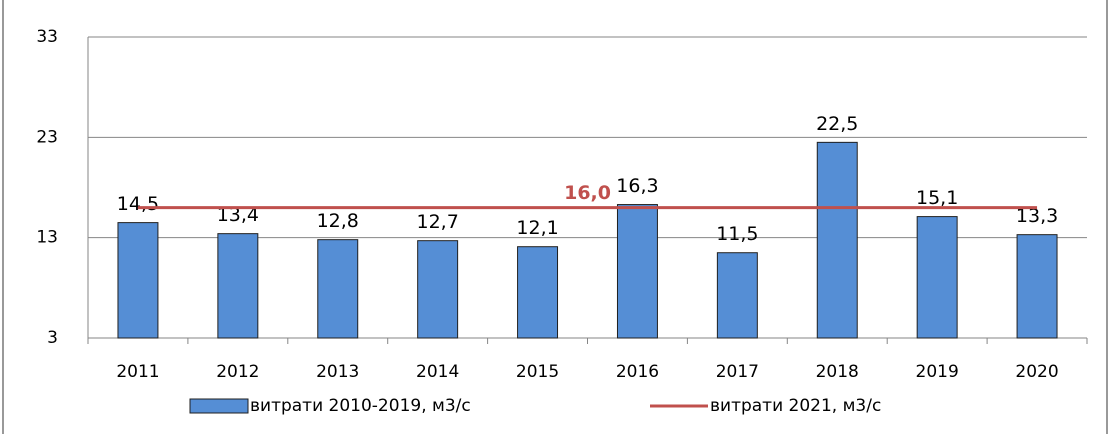 The width and height of the screenshot is (1113, 438). Describe the element at coordinates (637, 372) in the screenshot. I see `x-tick-label: 2016` at that location.